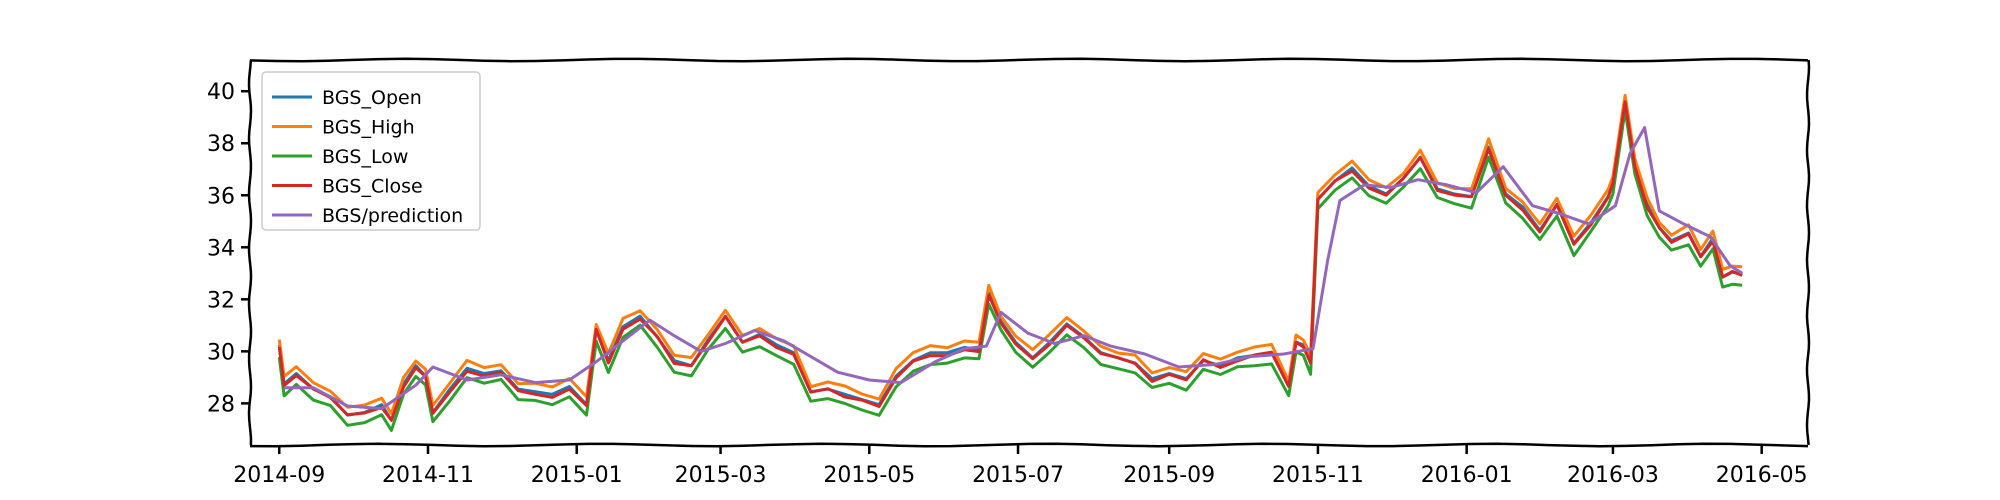  What do you see at coordinates (1318, 475) in the screenshot?
I see `x-tick-label: 2015-11` at bounding box center [1318, 475].